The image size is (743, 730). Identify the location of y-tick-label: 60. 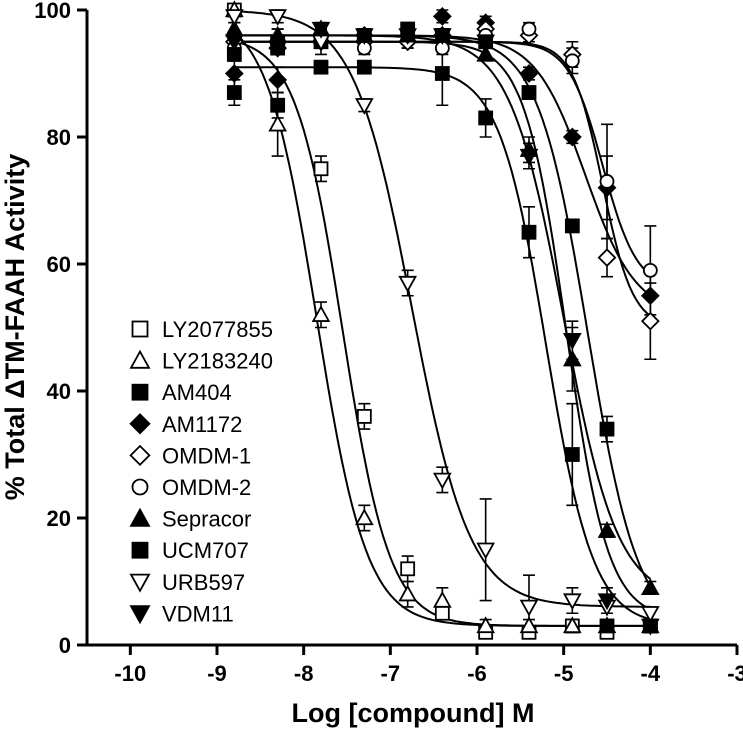
(59, 264).